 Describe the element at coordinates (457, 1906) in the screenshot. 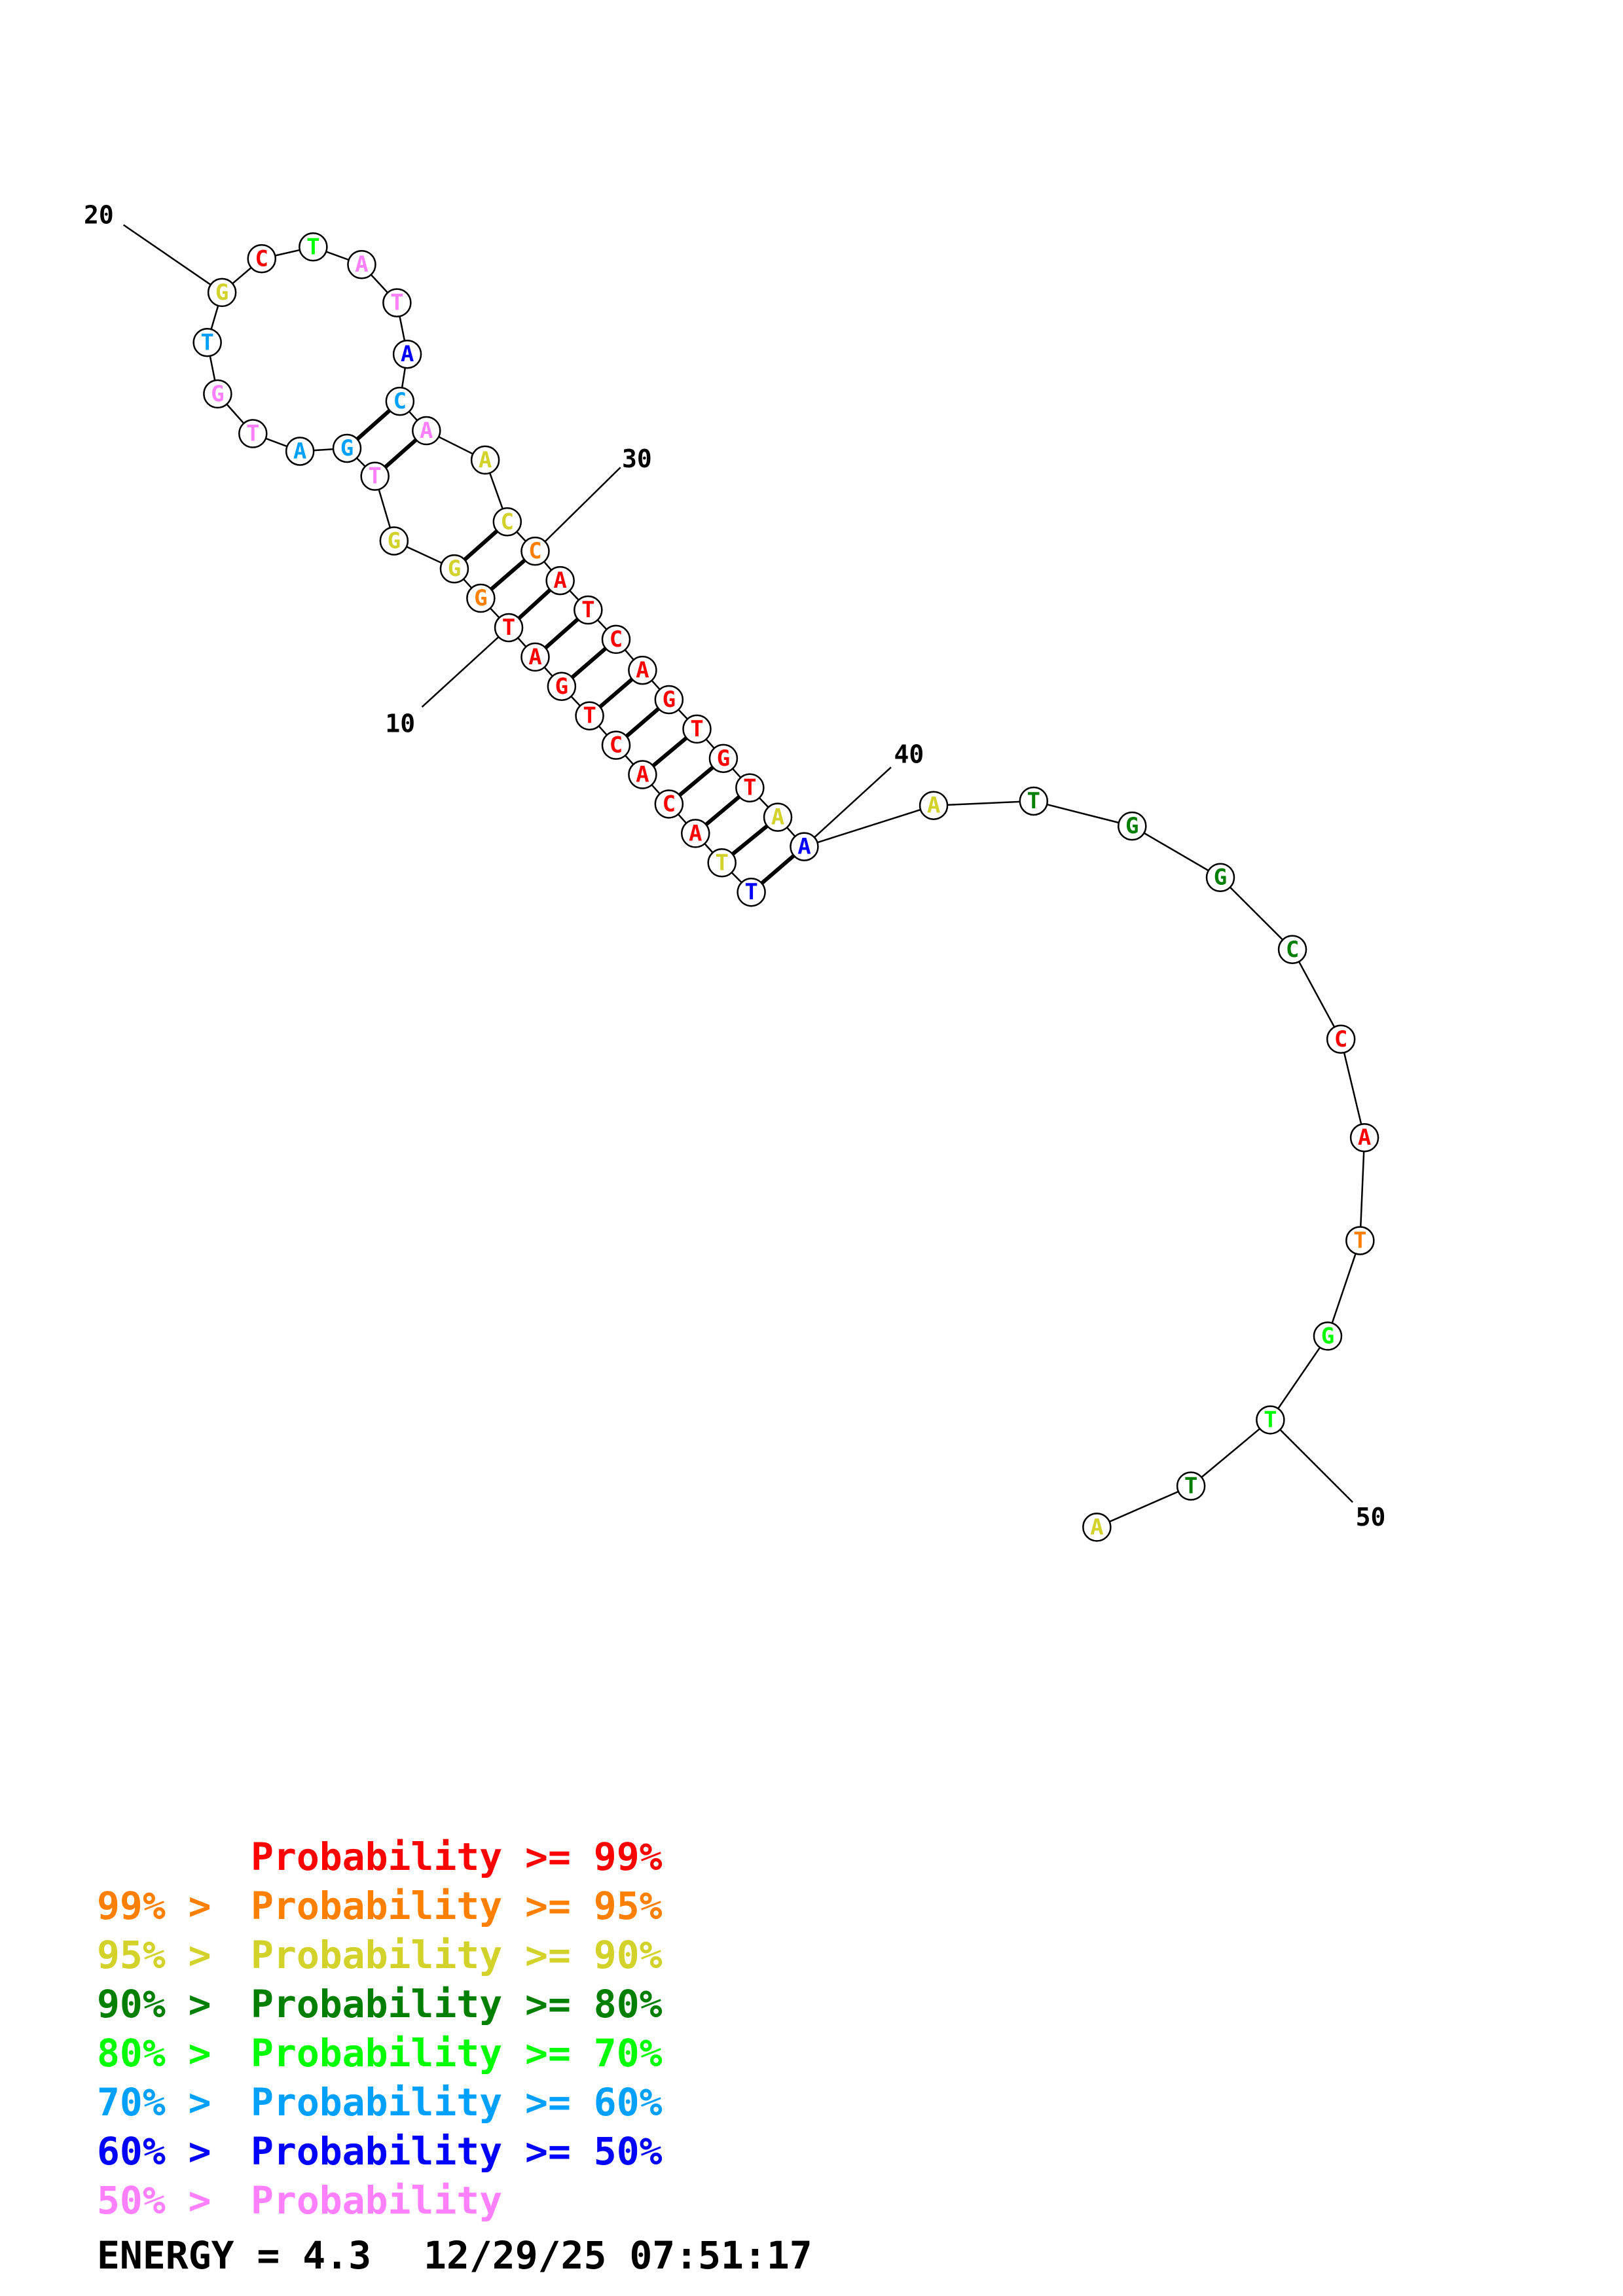

I see `legend-label: Probability >= 95%` at that location.